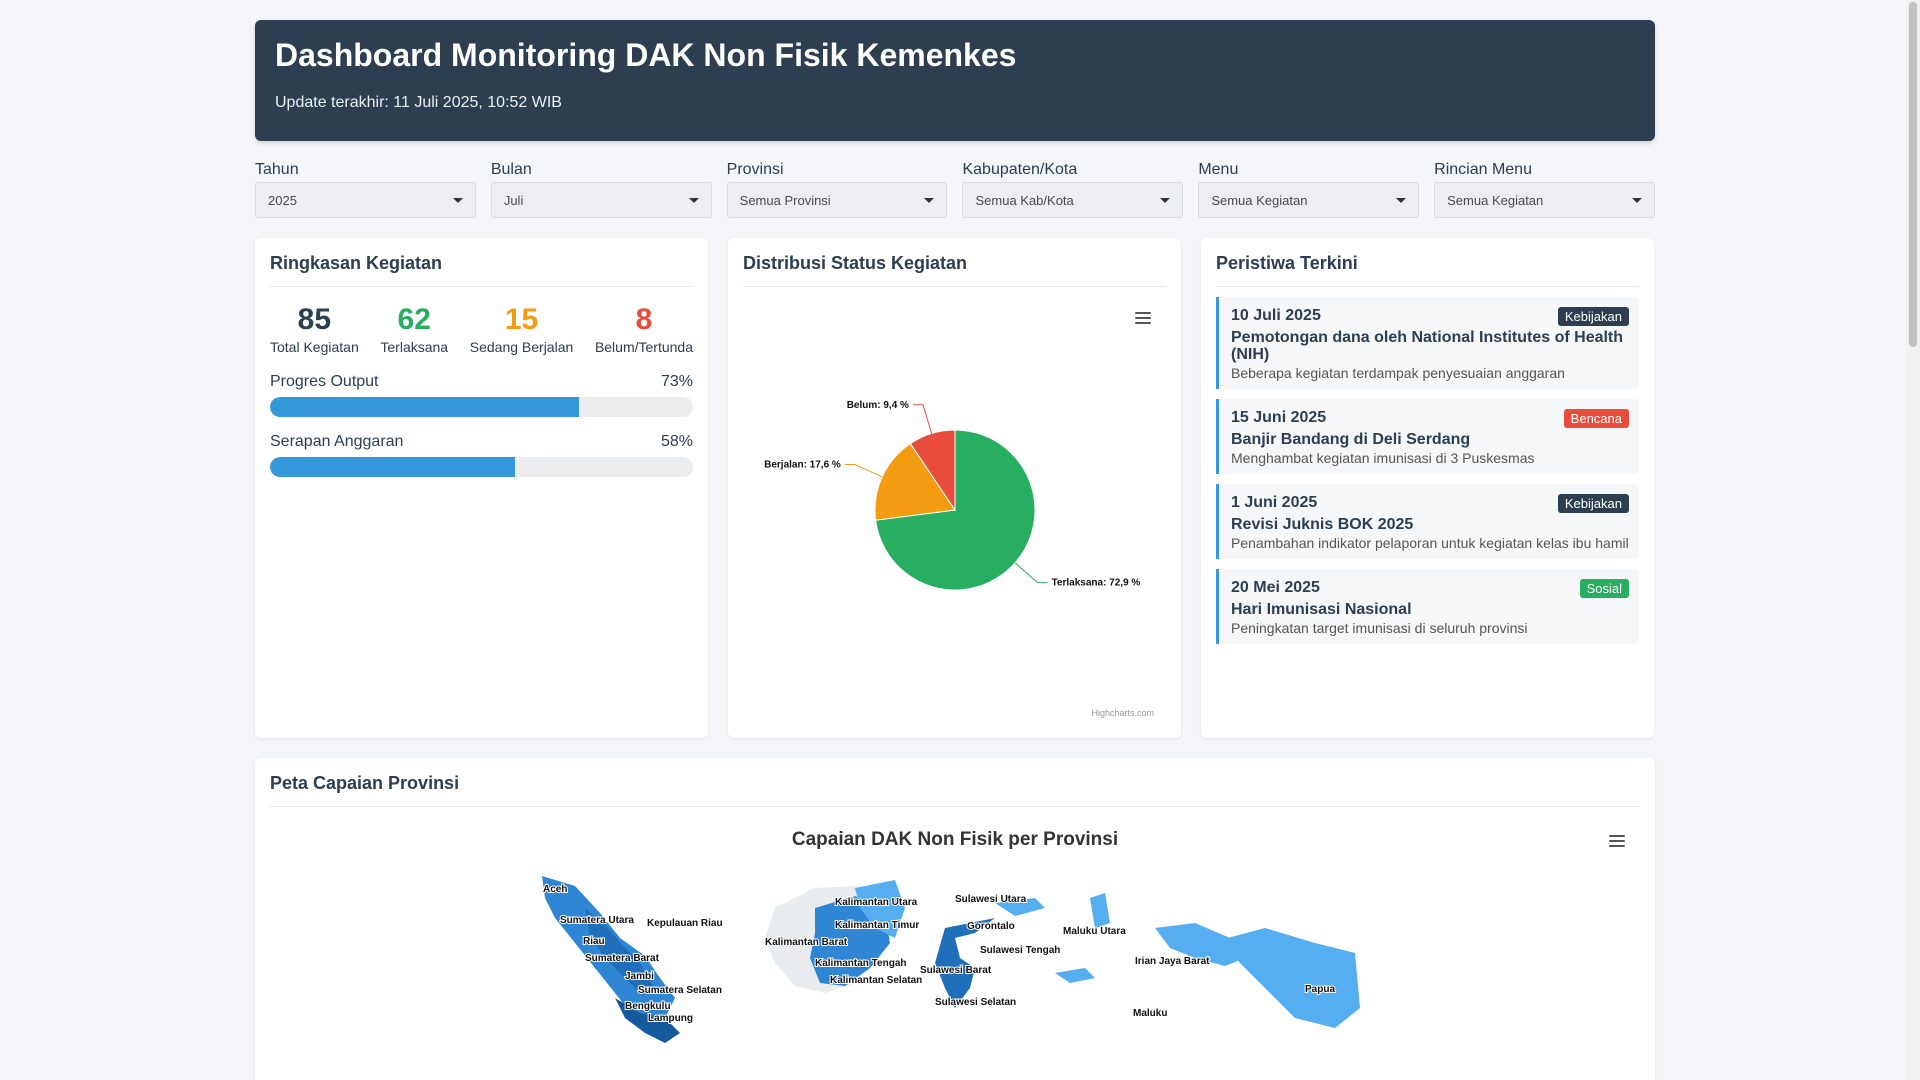 The width and height of the screenshot is (1920, 1080). What do you see at coordinates (670, 1018) in the screenshot?
I see `map-label: Lampung` at bounding box center [670, 1018].